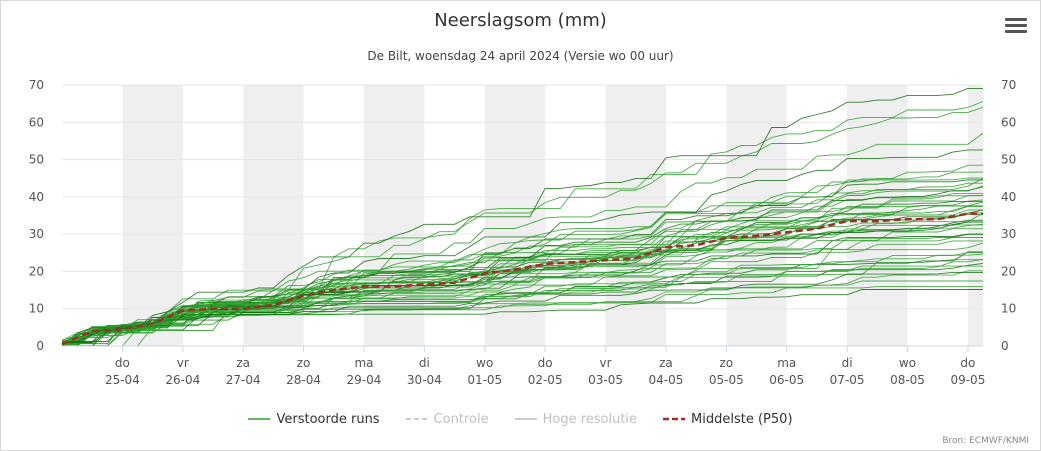 The image size is (1041, 451). What do you see at coordinates (967, 380) in the screenshot?
I see `x-tick-date-label: 09-05` at bounding box center [967, 380].